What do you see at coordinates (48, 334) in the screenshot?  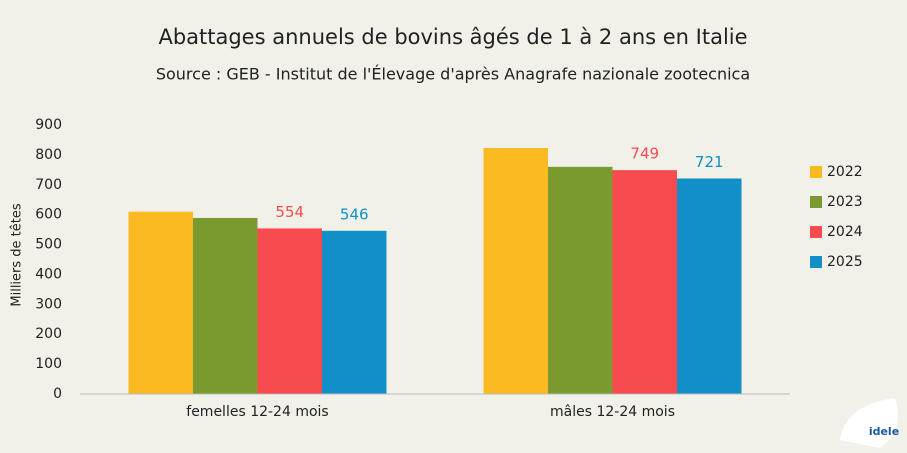 I see `y-tick-label: 200` at bounding box center [48, 334].